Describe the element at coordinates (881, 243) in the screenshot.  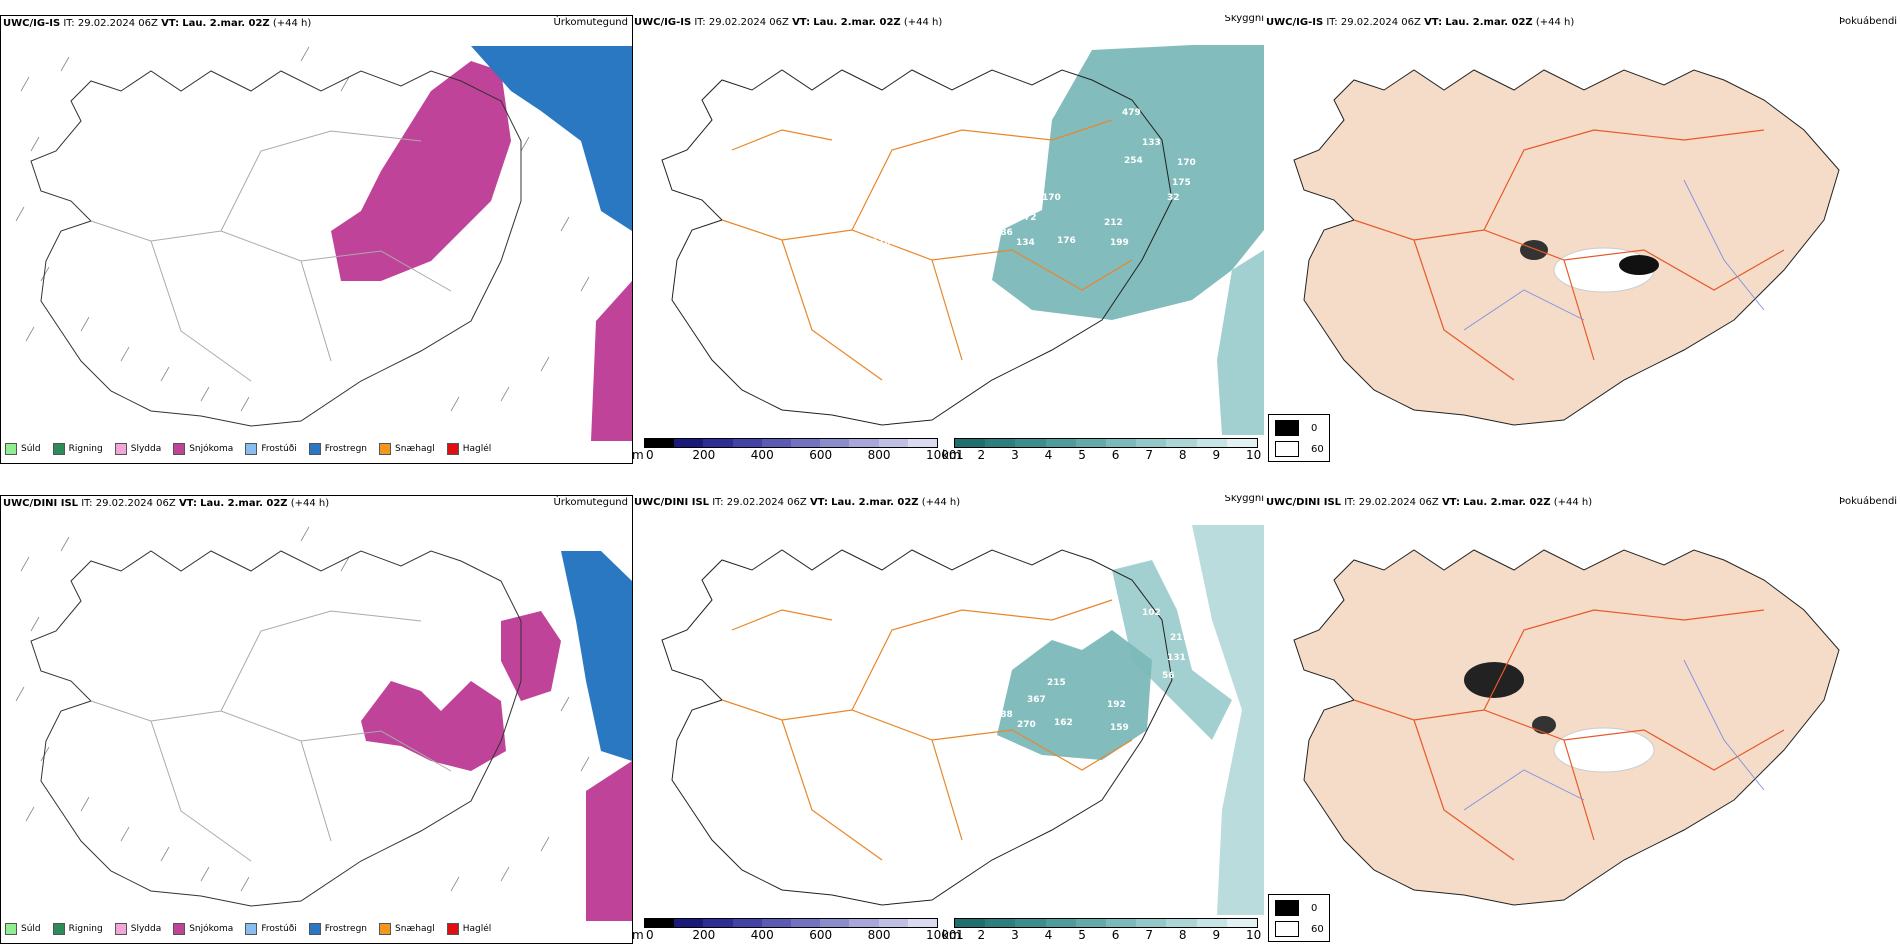
I see `vis-label: 110` at that location.